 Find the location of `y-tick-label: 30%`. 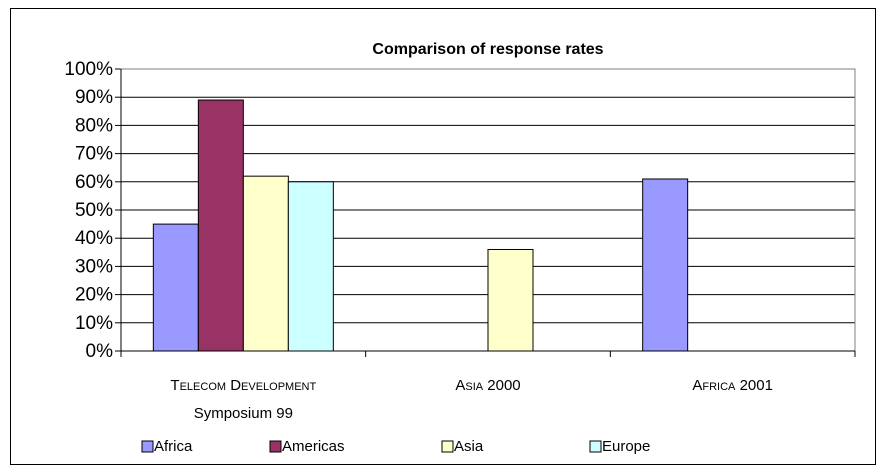

y-tick-label: 30% is located at coordinates (94, 266).